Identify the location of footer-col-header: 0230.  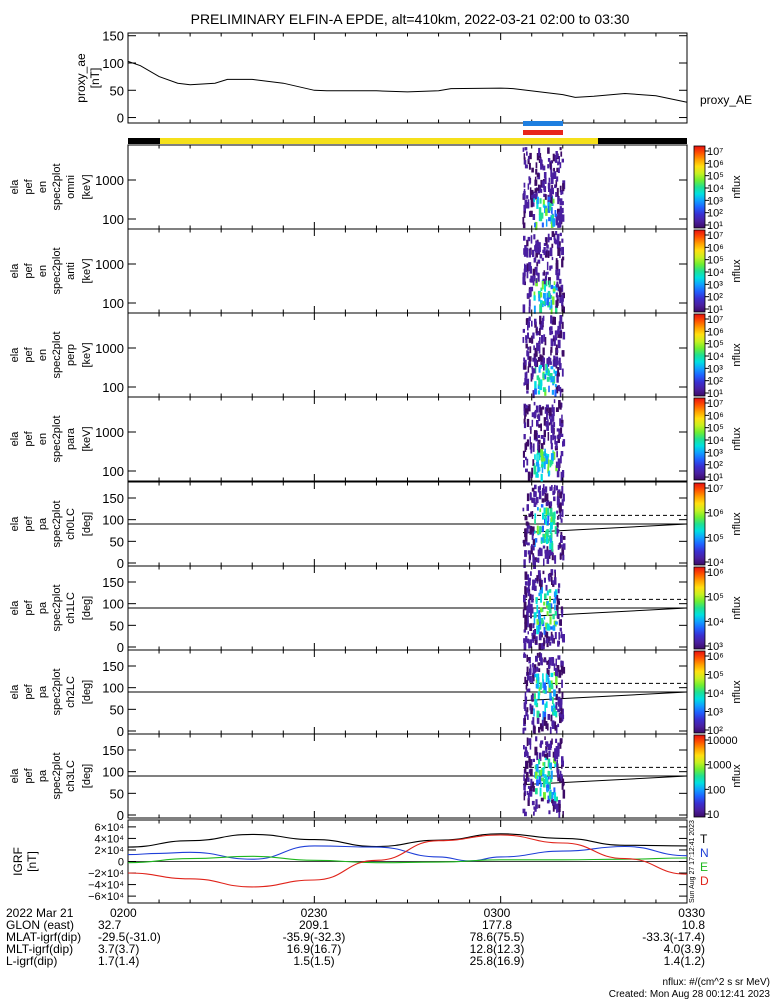
(314, 913).